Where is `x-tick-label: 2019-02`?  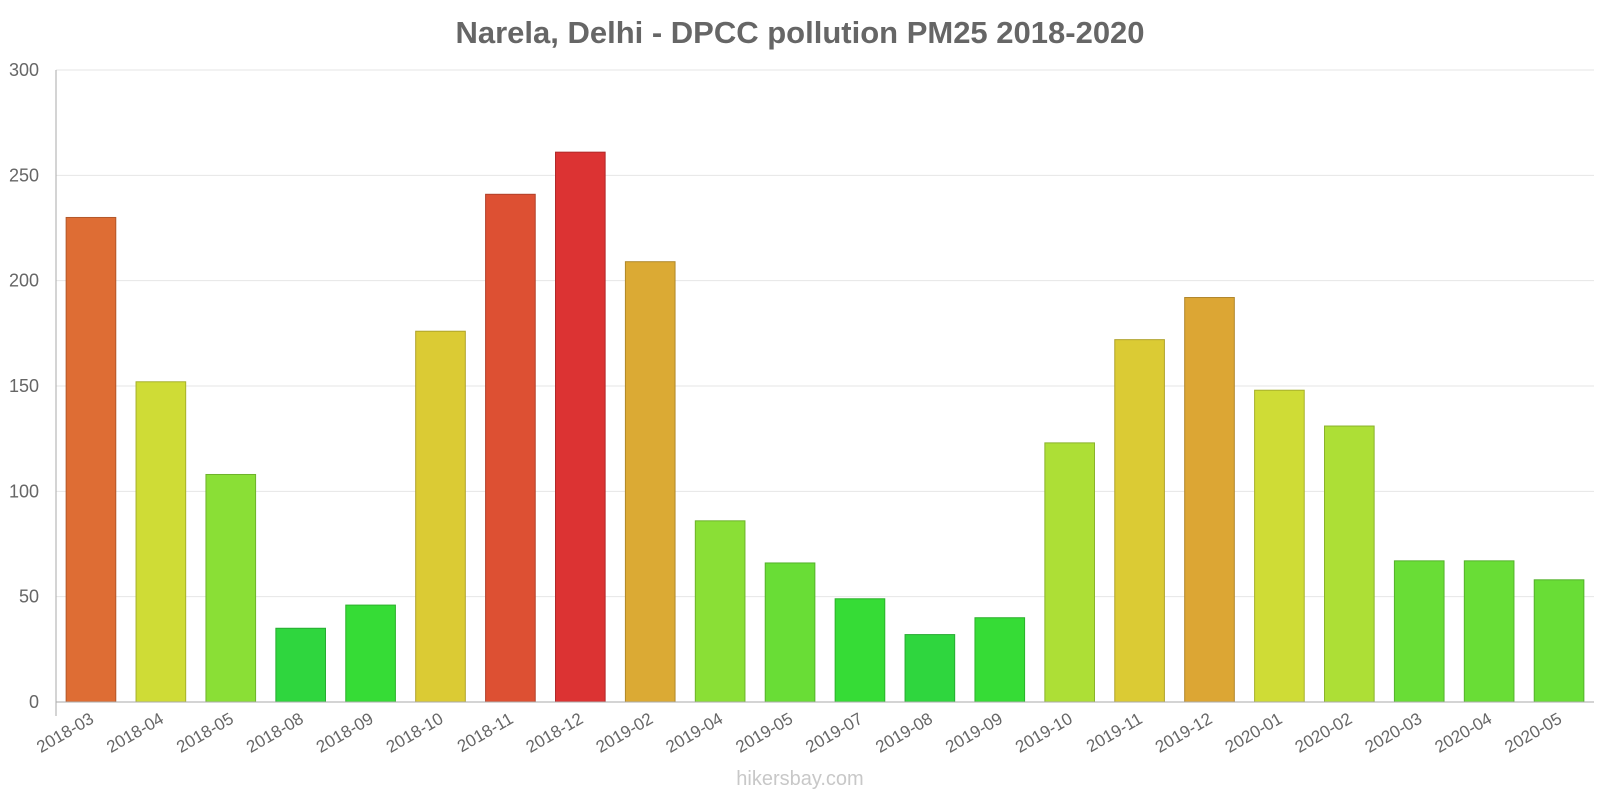
x-tick-label: 2019-02 is located at coordinates (625, 733).